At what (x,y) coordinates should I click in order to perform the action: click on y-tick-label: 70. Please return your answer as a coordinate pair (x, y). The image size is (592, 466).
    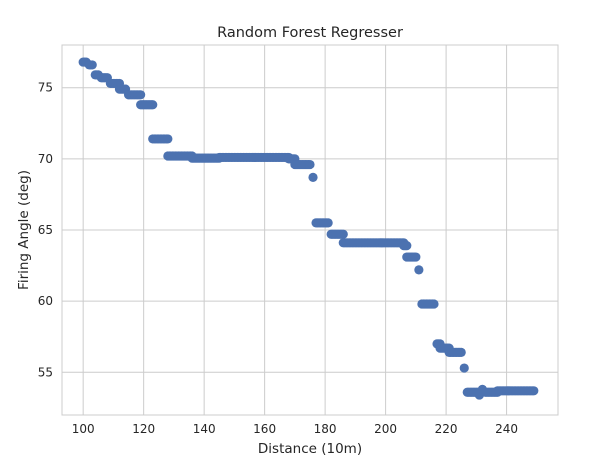
    Looking at the image, I should click on (45, 159).